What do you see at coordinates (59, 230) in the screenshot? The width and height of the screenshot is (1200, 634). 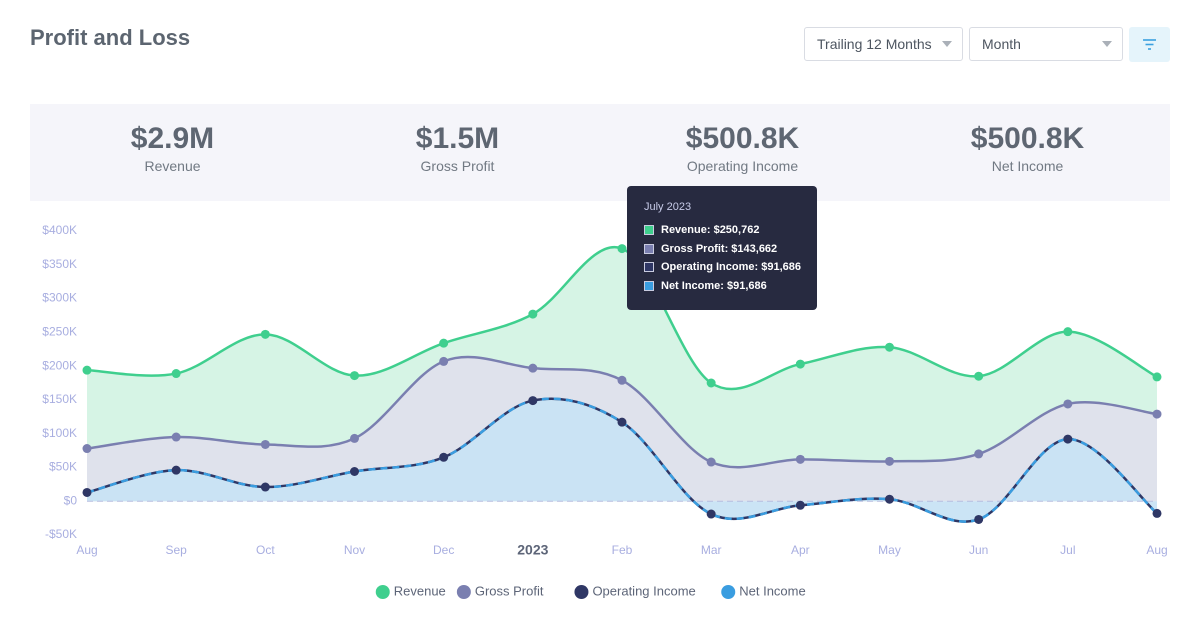 I see `y-tick-label: $400K` at bounding box center [59, 230].